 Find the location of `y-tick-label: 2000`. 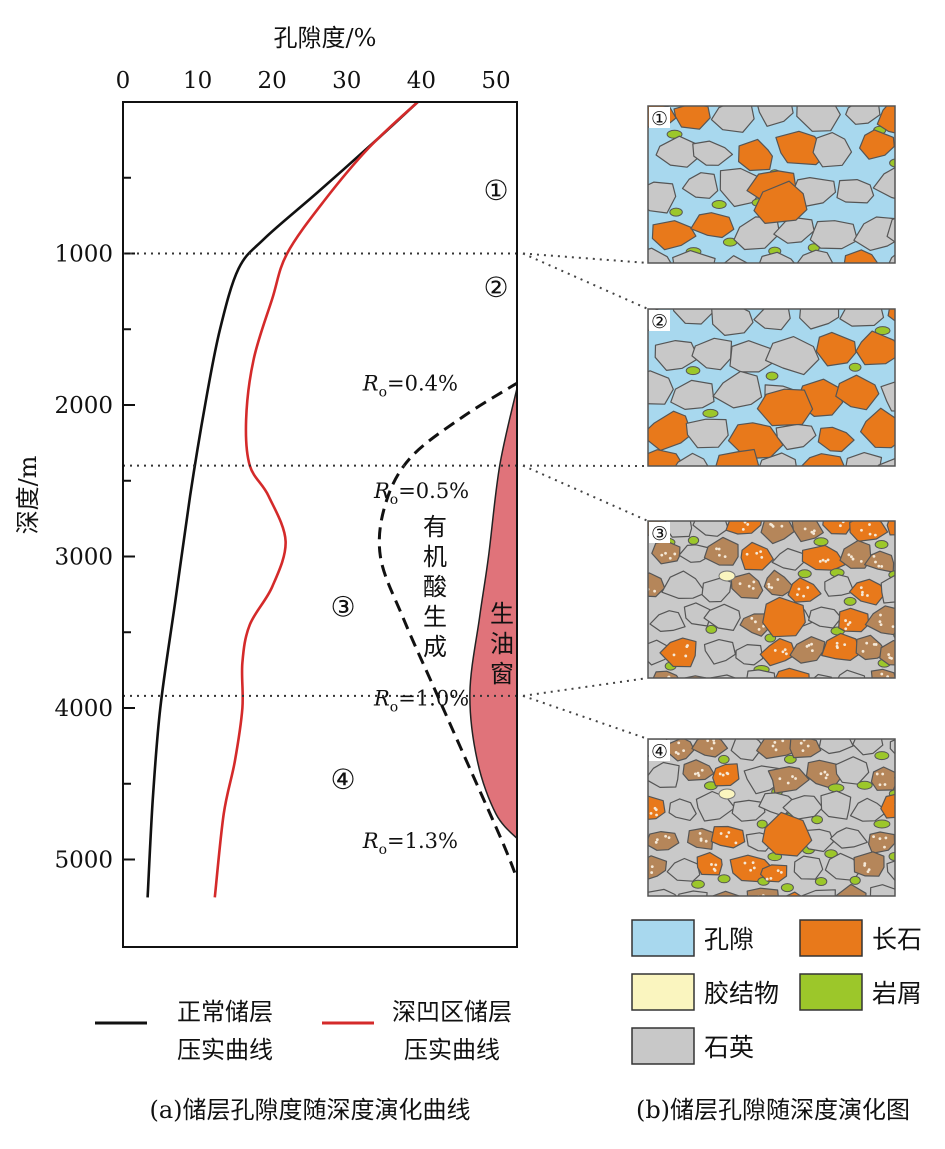

y-tick-label: 2000 is located at coordinates (83, 406).